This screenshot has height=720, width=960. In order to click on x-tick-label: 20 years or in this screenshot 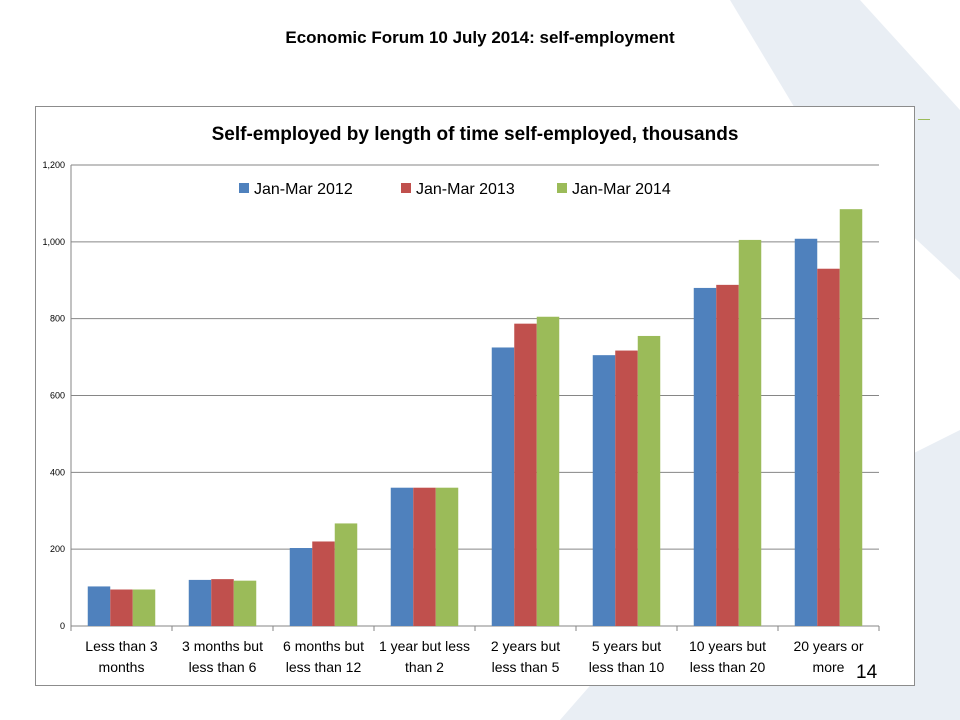, I will do `click(828, 646)`.